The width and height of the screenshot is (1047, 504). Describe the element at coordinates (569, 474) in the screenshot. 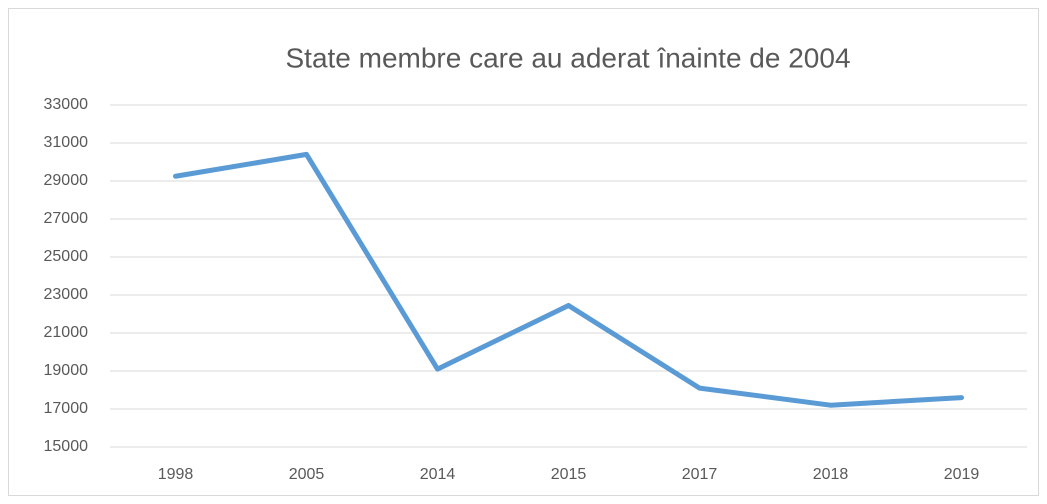

I see `x-tick-label: 2015` at that location.